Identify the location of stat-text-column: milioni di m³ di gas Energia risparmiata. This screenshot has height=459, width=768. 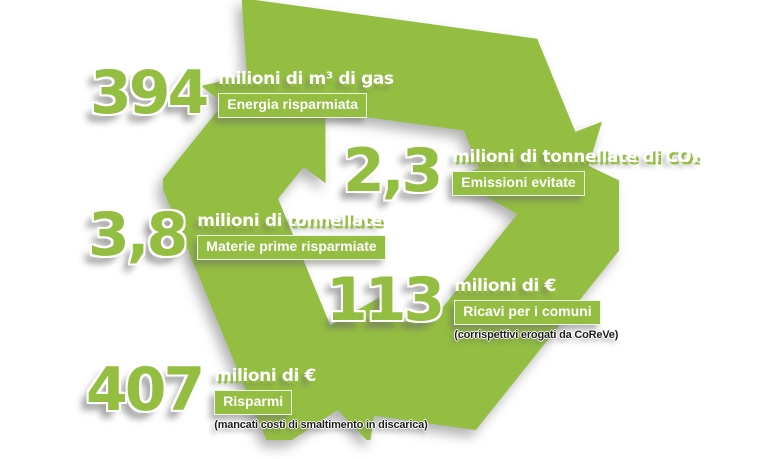
(306, 93).